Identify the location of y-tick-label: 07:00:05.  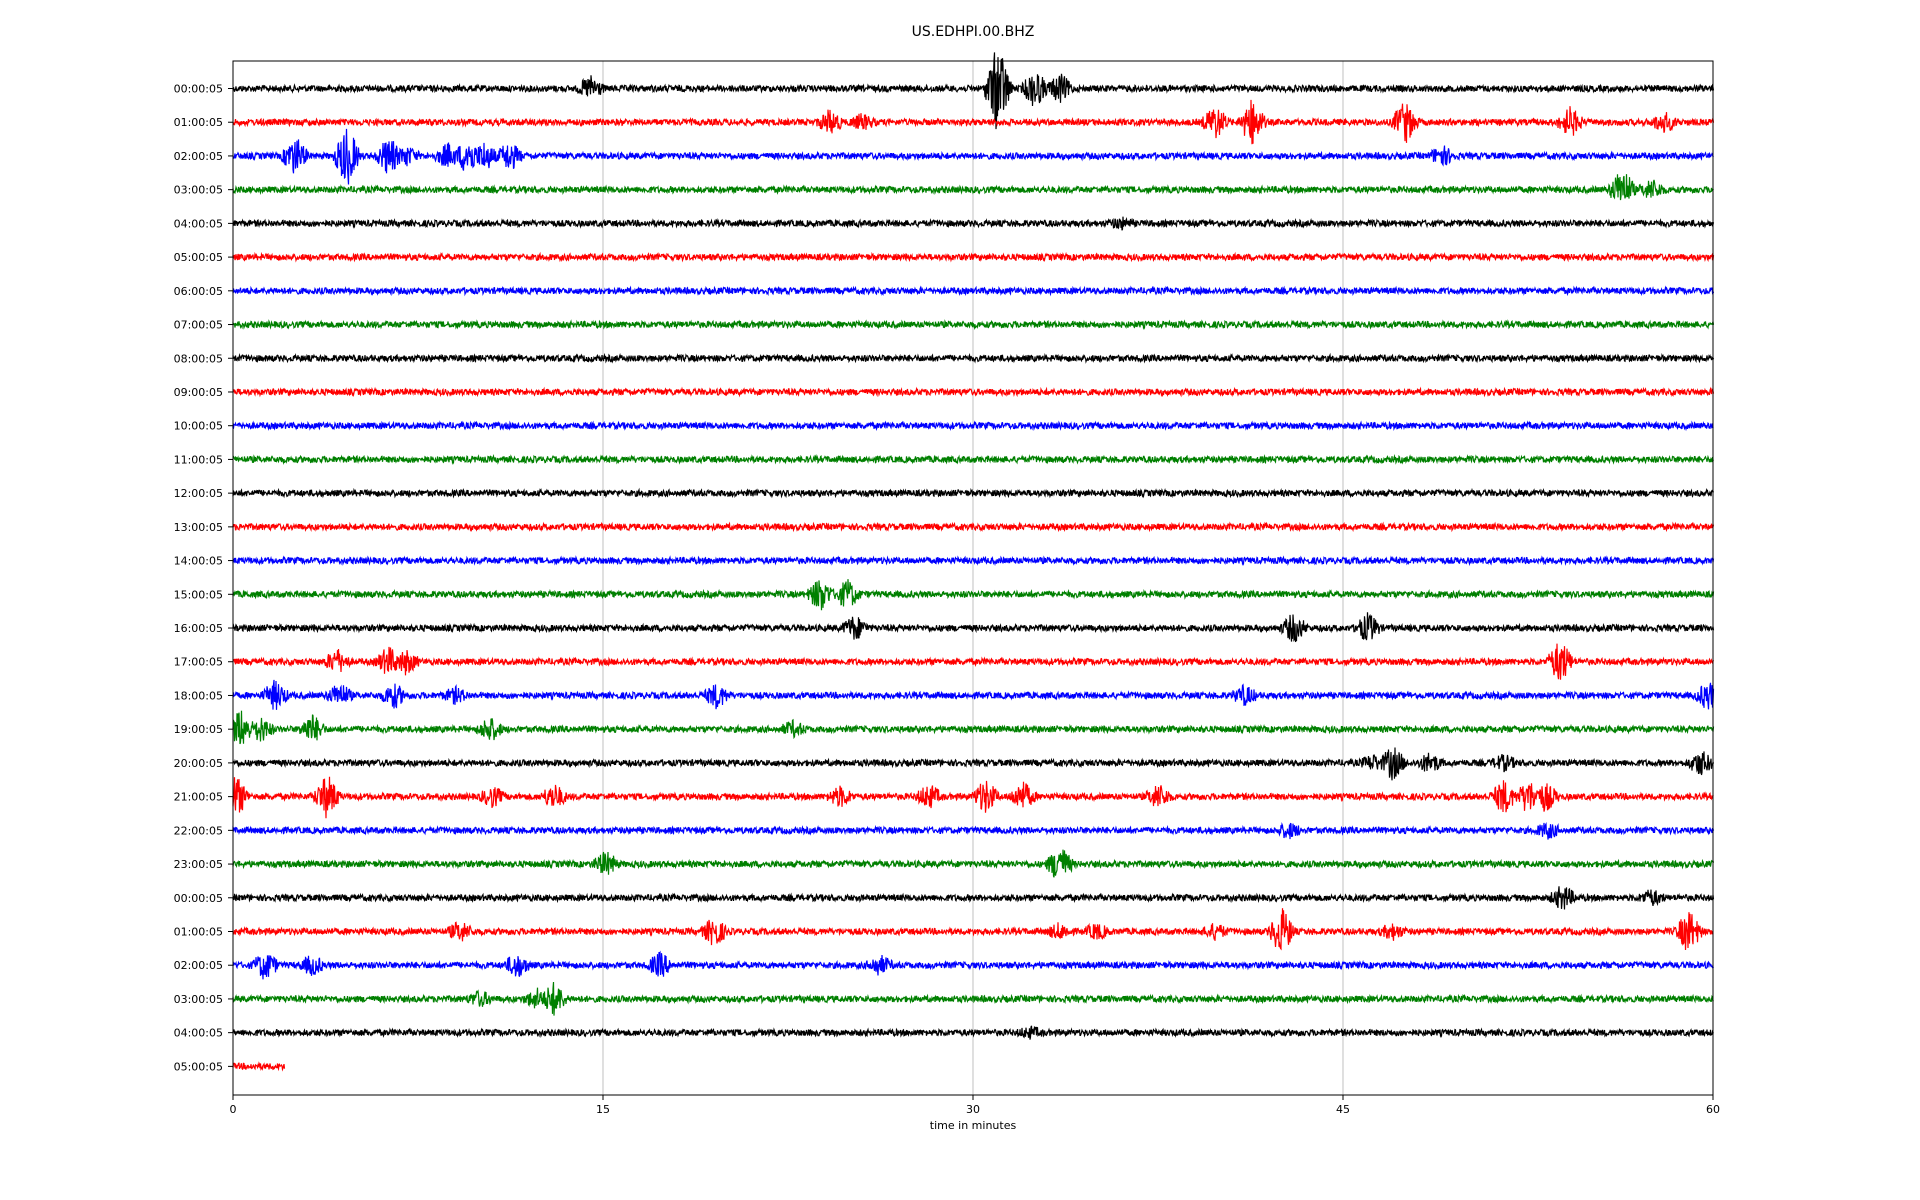
(198, 325).